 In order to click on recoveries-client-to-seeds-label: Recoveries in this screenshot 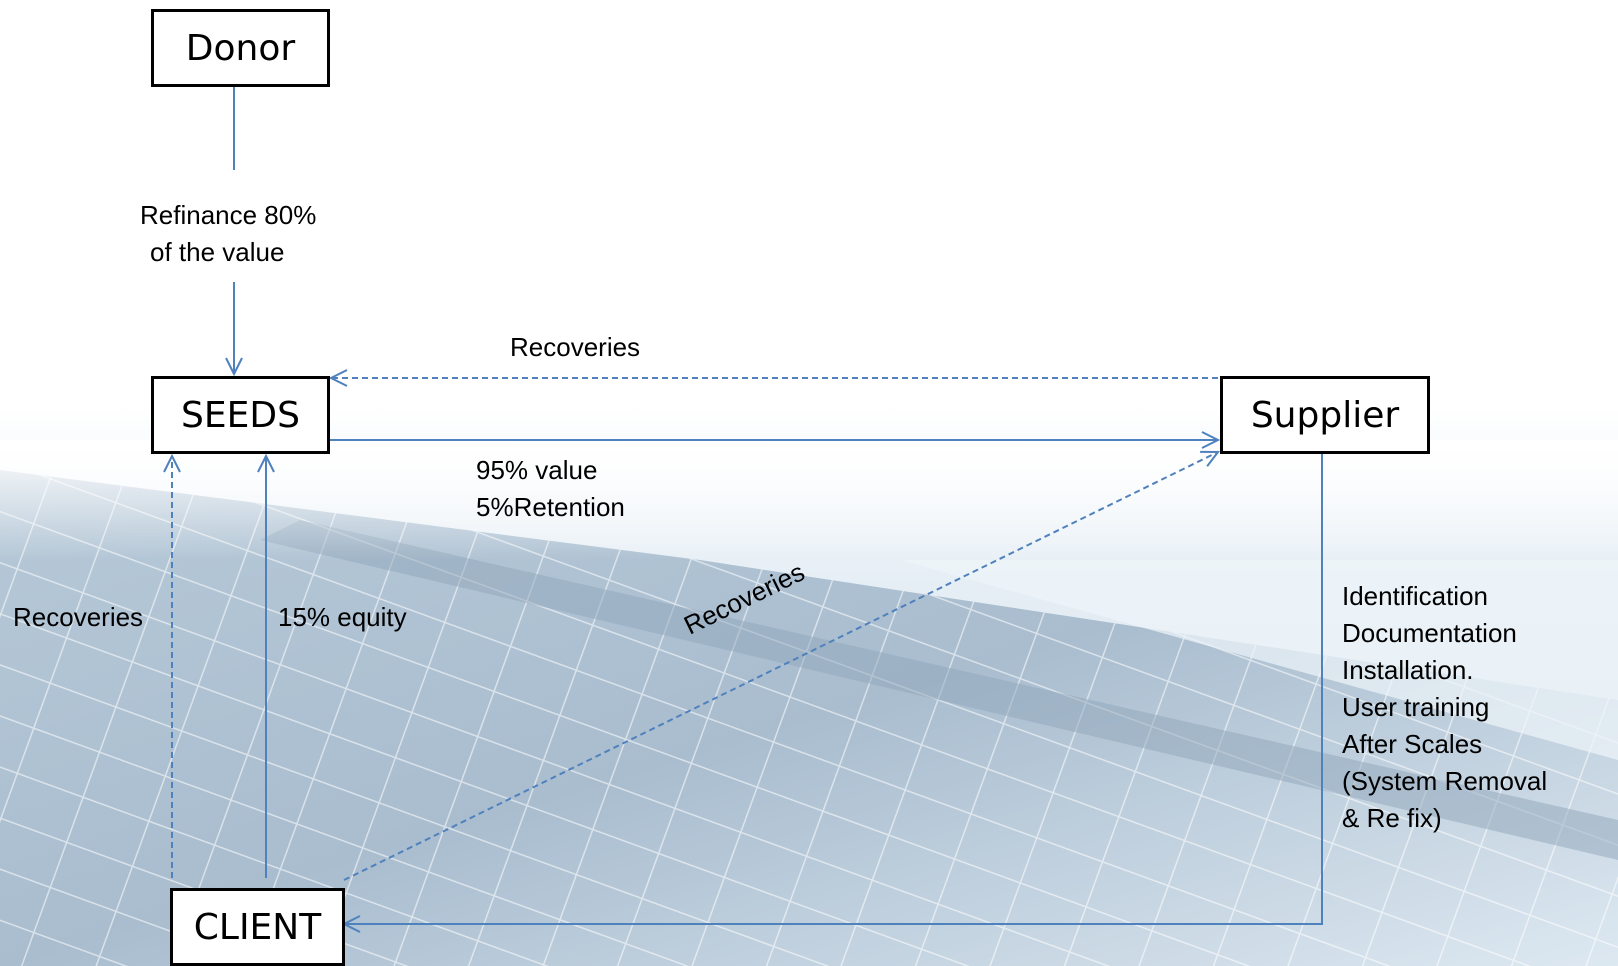, I will do `click(78, 617)`.